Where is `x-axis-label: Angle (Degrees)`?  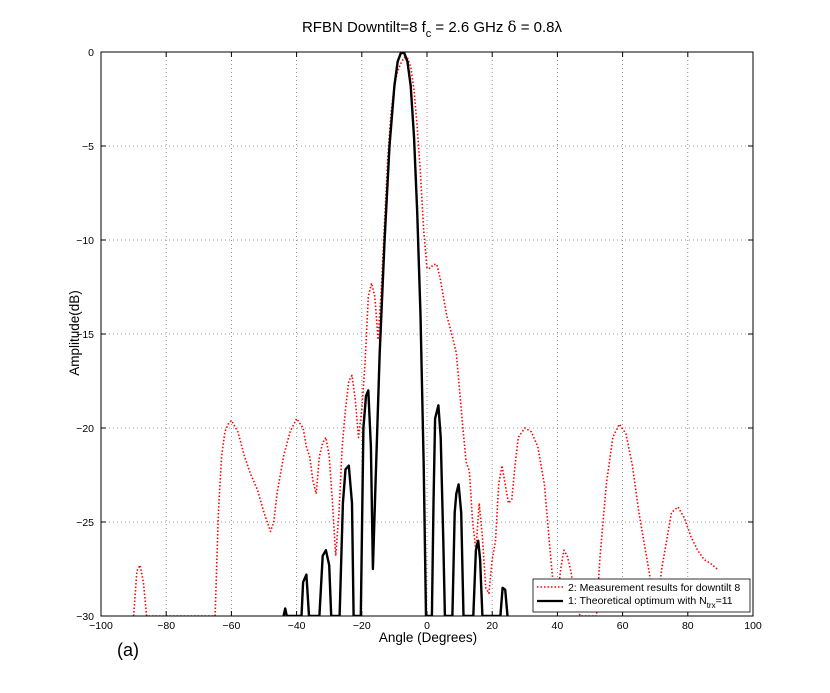
x-axis-label: Angle (Degrees) is located at coordinates (428, 637).